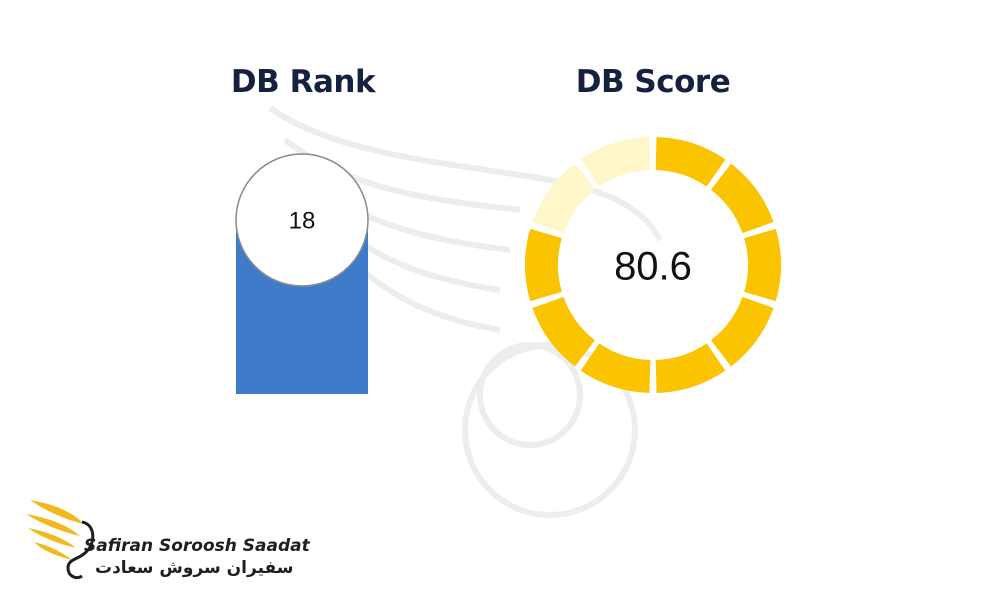 This screenshot has height=600, width=1000. I want to click on brand-logo-icon, so click(60, 540).